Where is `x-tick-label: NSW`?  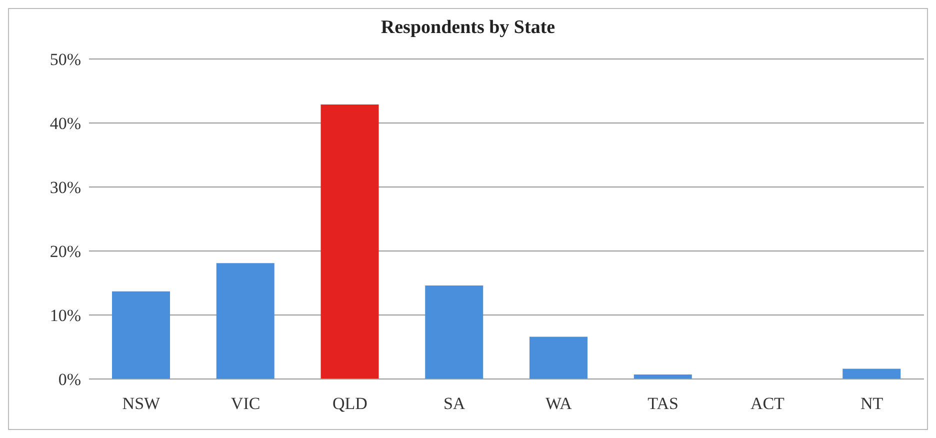 x-tick-label: NSW is located at coordinates (142, 404).